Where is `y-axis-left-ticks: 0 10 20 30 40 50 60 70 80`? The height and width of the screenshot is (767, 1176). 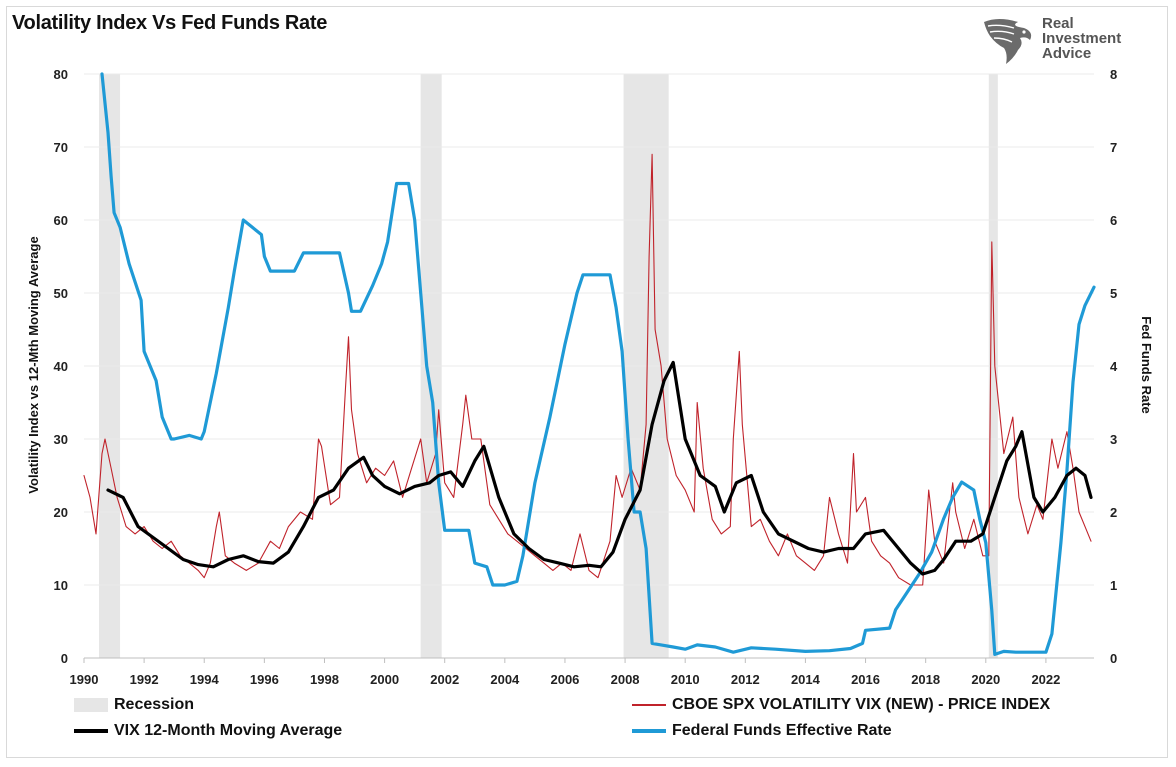 y-axis-left-ticks: 0 10 20 30 40 50 60 70 80 is located at coordinates (61, 366).